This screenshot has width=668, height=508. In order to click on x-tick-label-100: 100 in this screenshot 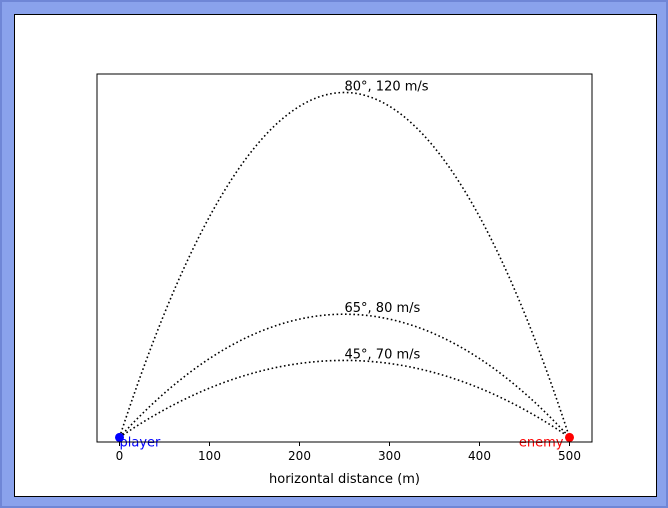, I will do `click(209, 456)`.